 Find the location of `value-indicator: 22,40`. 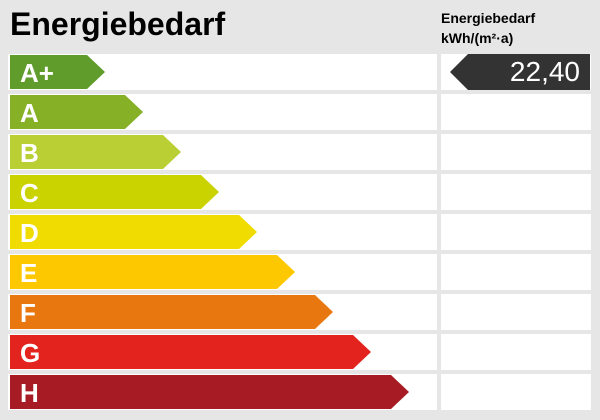

value-indicator: 22,40 is located at coordinates (520, 72).